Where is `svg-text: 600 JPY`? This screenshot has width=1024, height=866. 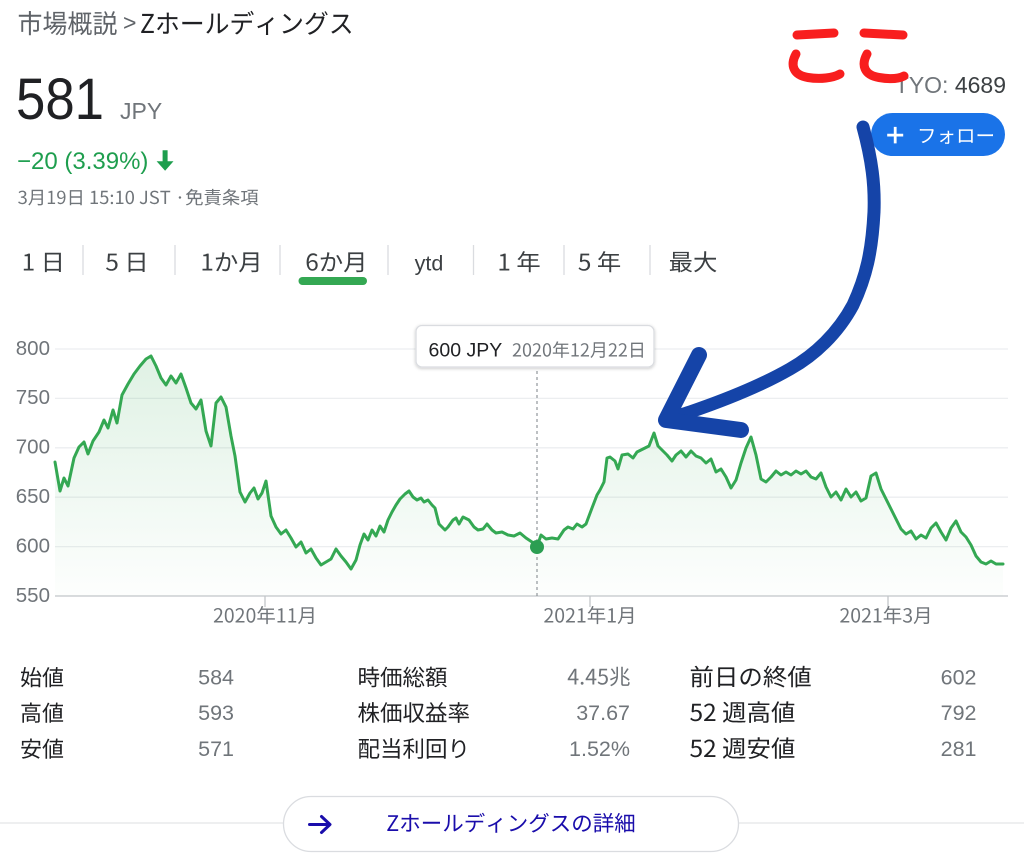 svg-text: 600 JPY is located at coordinates (466, 351).